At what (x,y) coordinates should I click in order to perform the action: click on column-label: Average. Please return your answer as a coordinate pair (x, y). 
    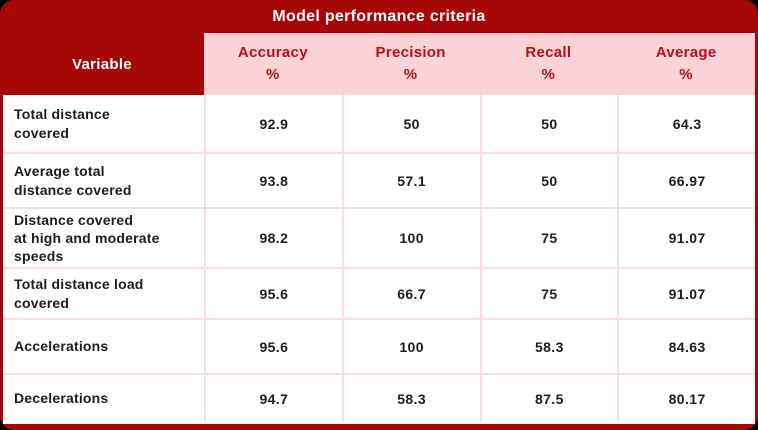
    Looking at the image, I should click on (686, 53).